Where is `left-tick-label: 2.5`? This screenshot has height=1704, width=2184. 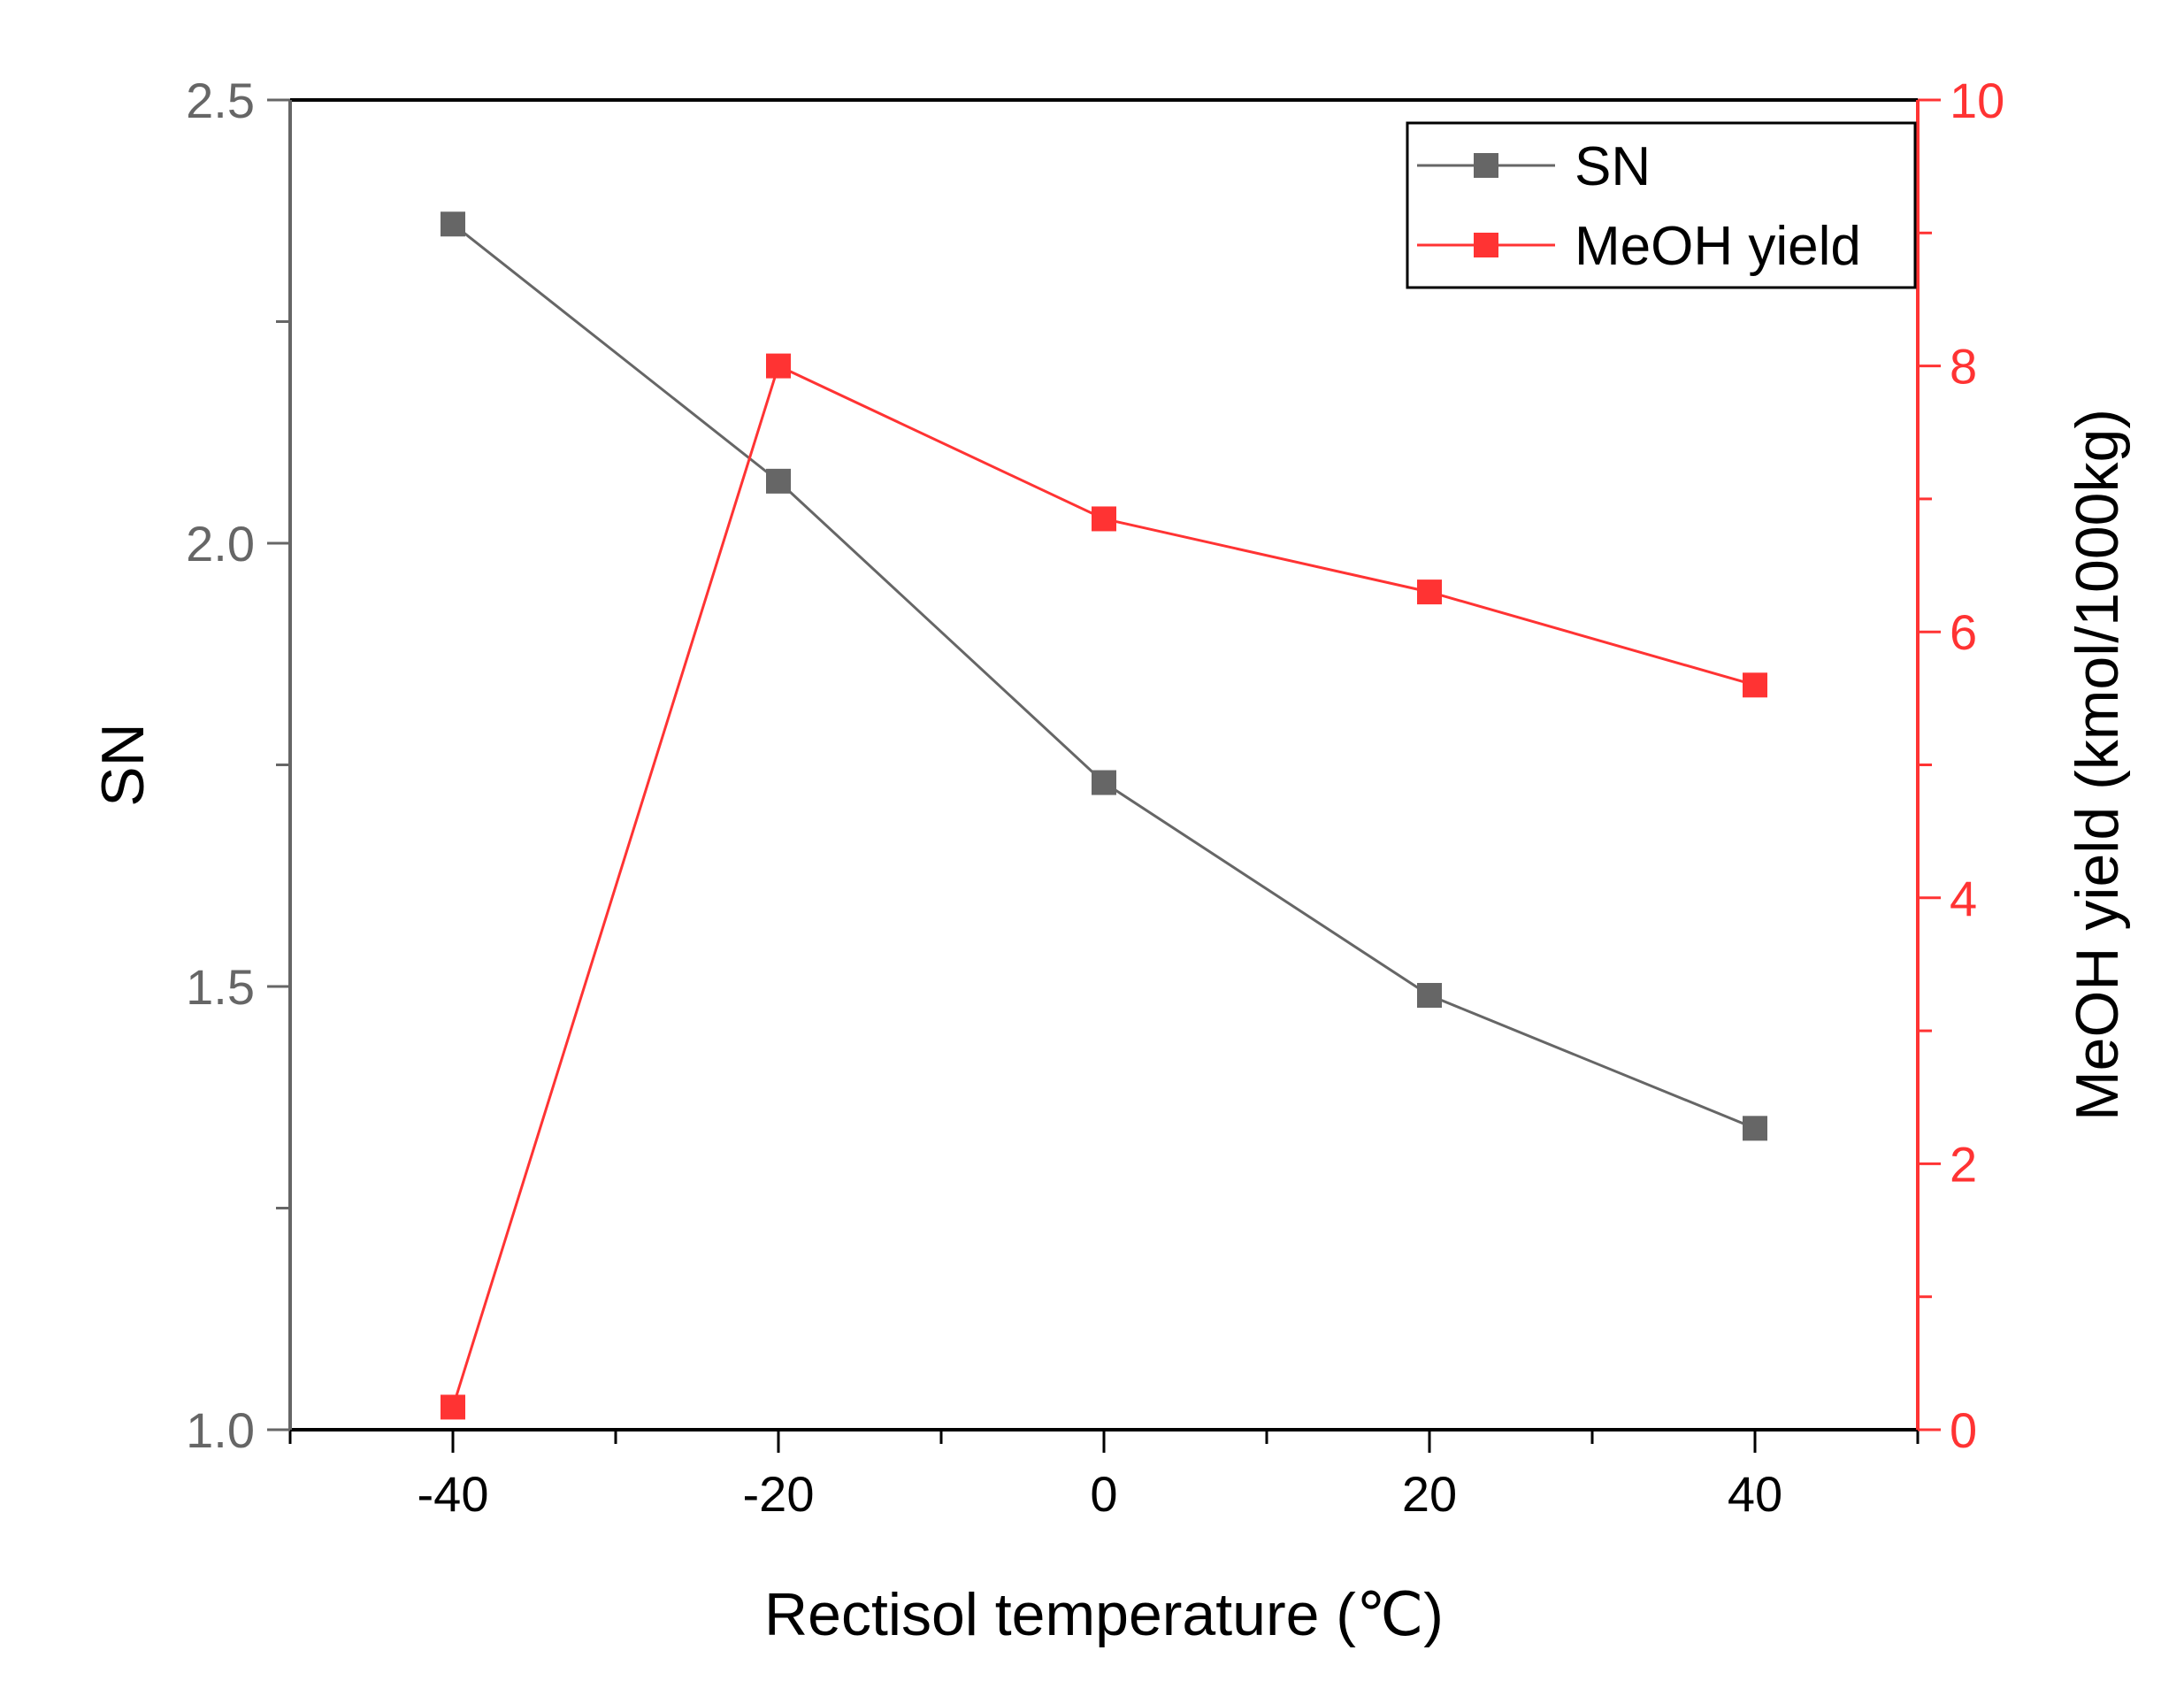
left-tick-label: 2.5 is located at coordinates (220, 100).